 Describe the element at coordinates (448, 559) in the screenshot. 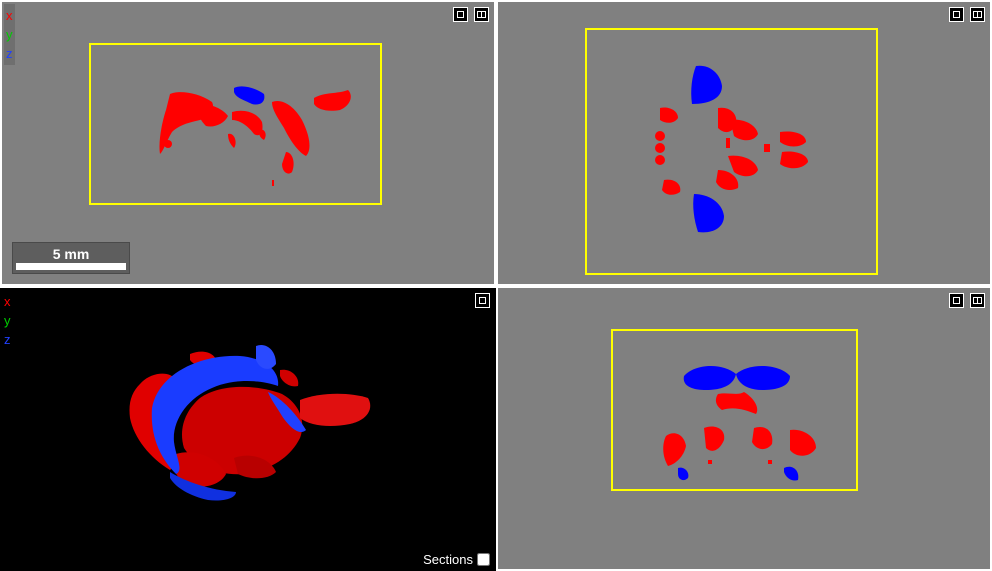

I see `sections-label: Sections` at that location.